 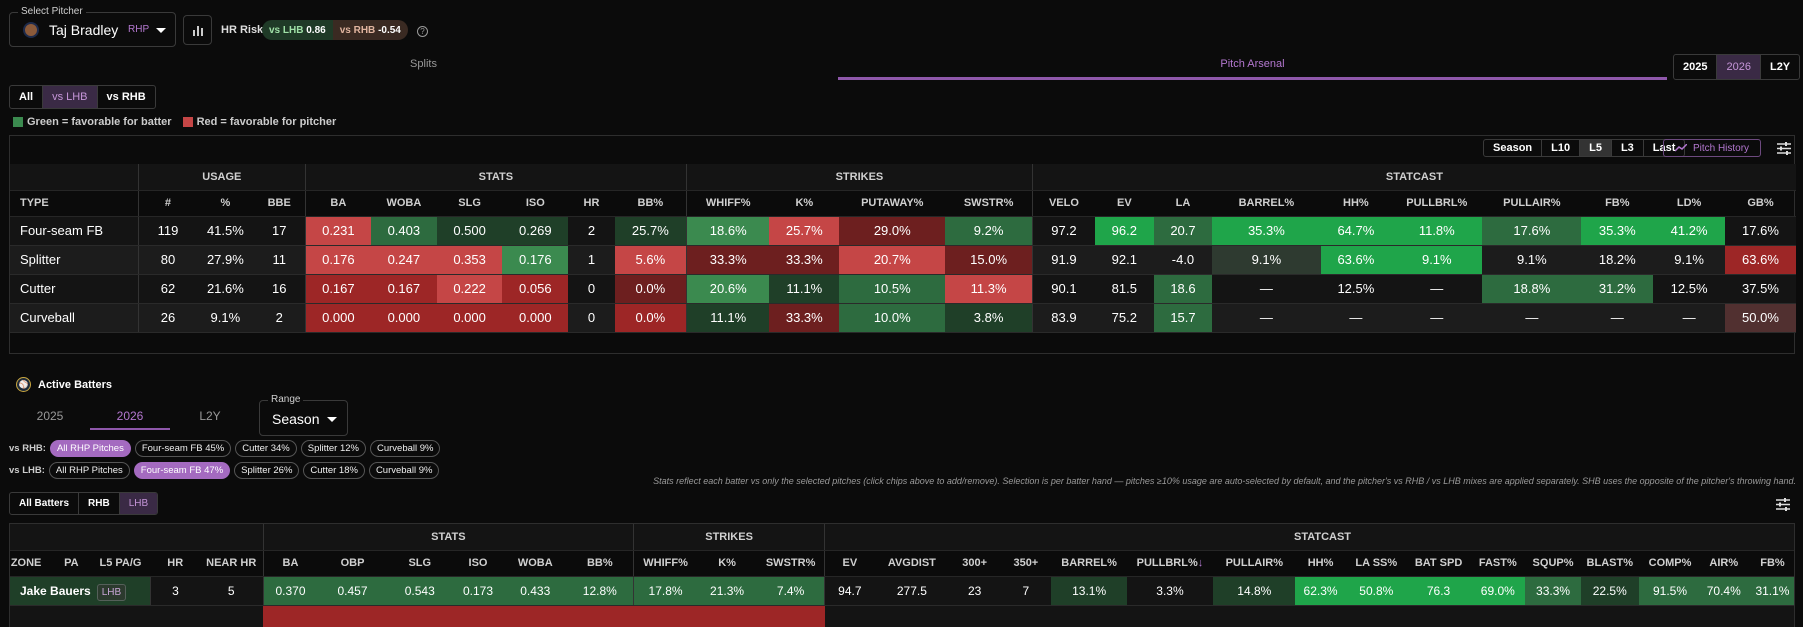 I want to click on cell-ba: 0.167, so click(x=337, y=289).